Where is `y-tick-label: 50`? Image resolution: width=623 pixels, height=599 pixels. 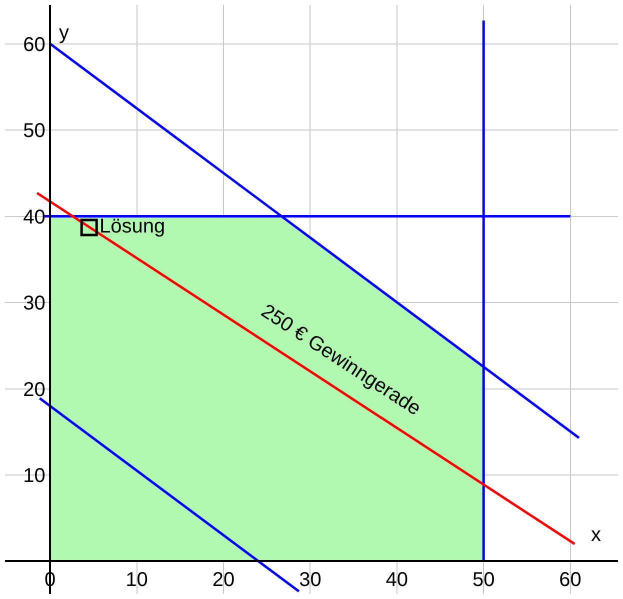 y-tick-label: 50 is located at coordinates (34, 131).